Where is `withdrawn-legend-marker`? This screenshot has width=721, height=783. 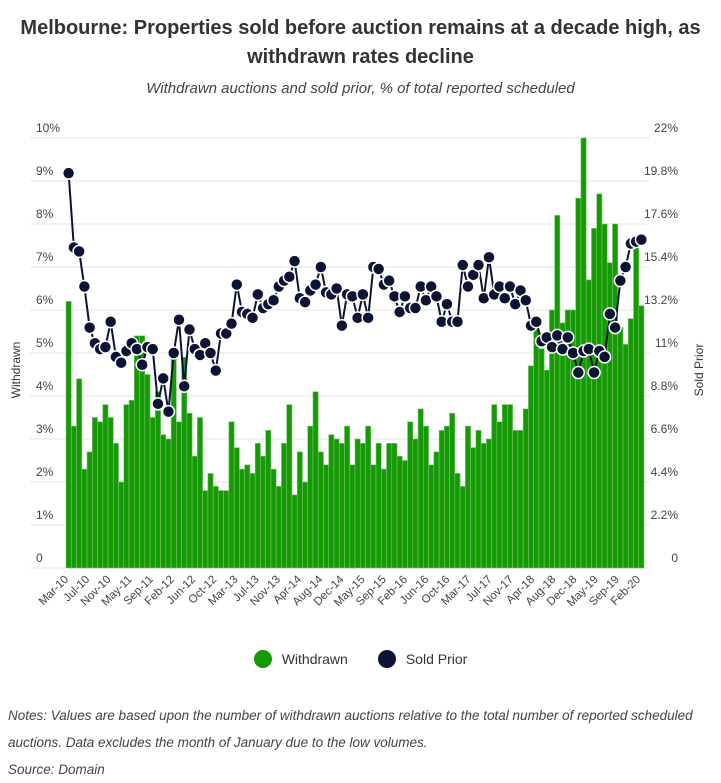 withdrawn-legend-marker is located at coordinates (262, 659).